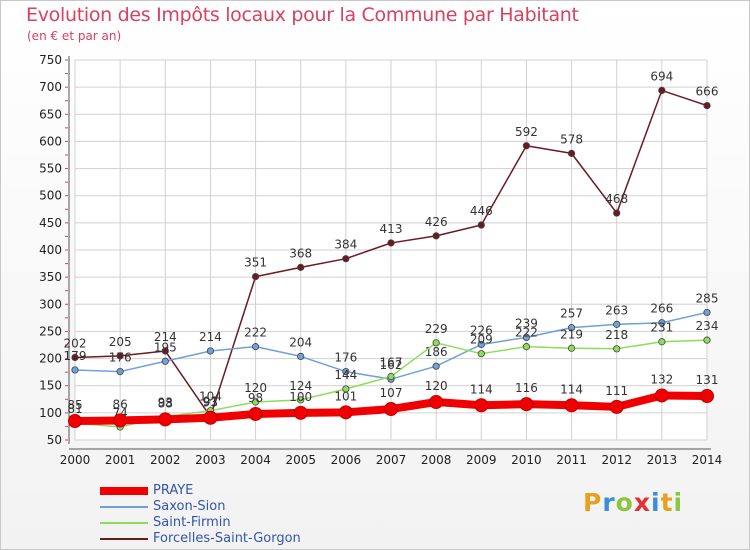 The image size is (750, 550). What do you see at coordinates (481, 460) in the screenshot?
I see `x-tick-label: 2009` at bounding box center [481, 460].